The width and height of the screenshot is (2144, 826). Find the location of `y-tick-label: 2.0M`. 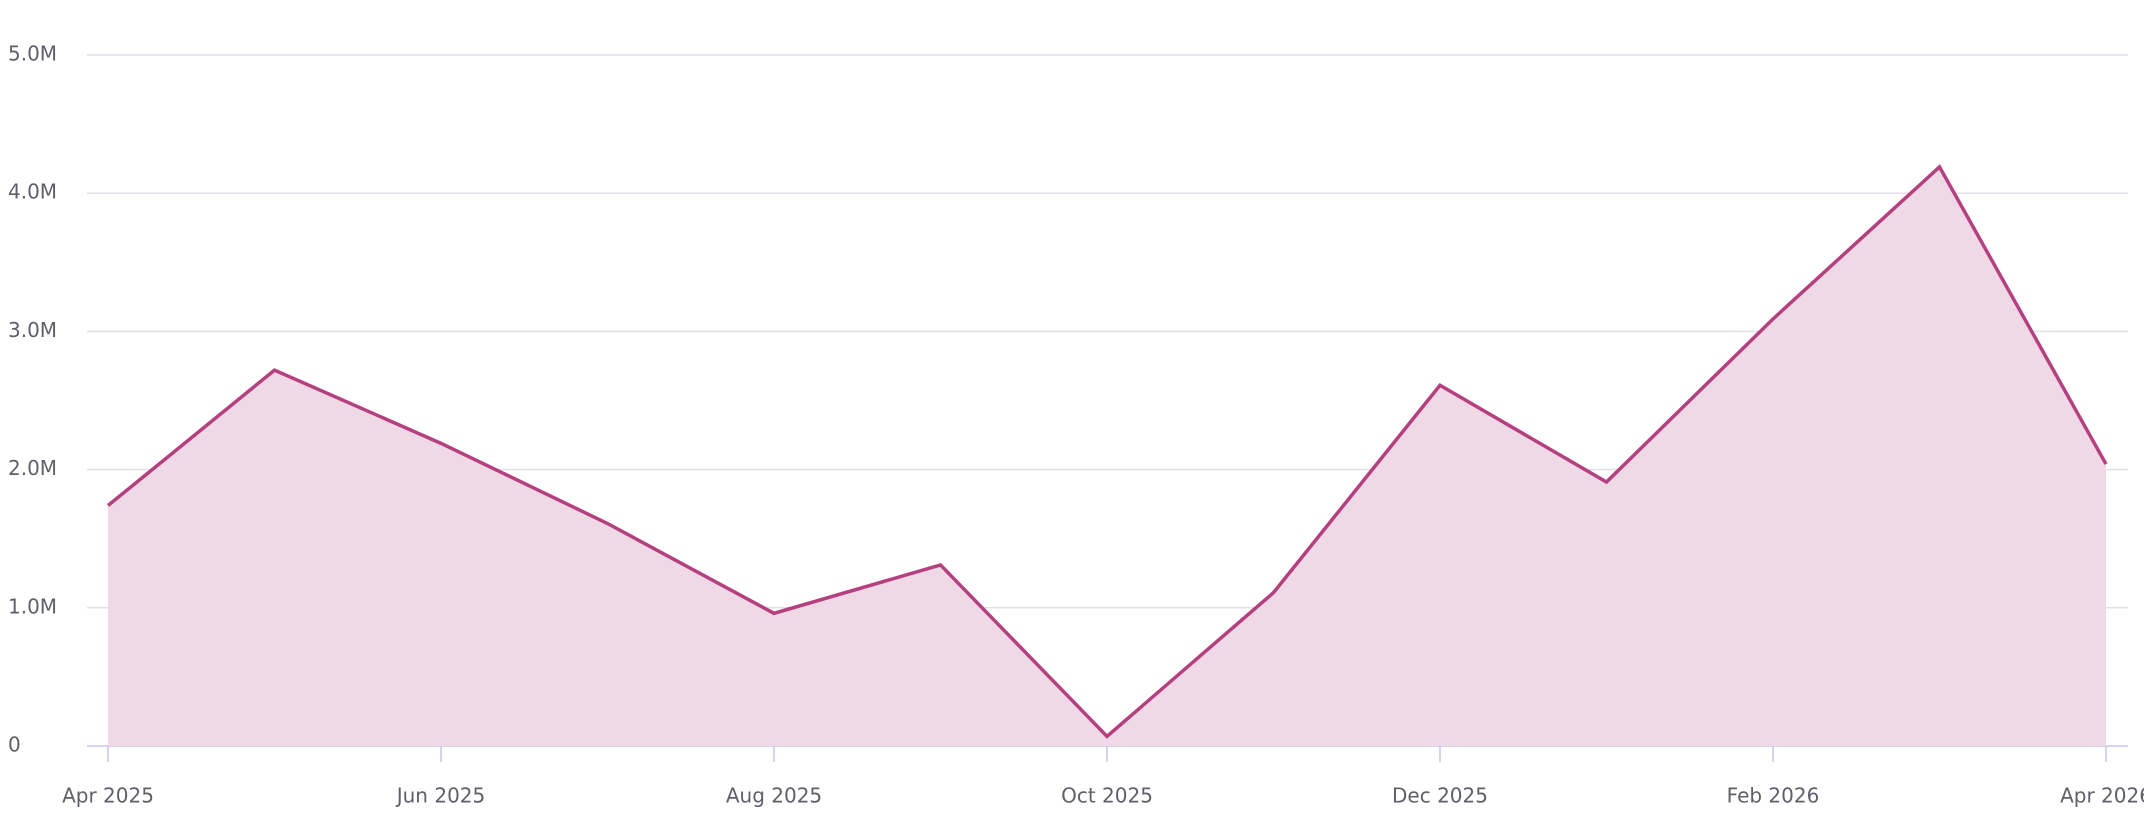

y-tick-label: 2.0M is located at coordinates (32, 468).